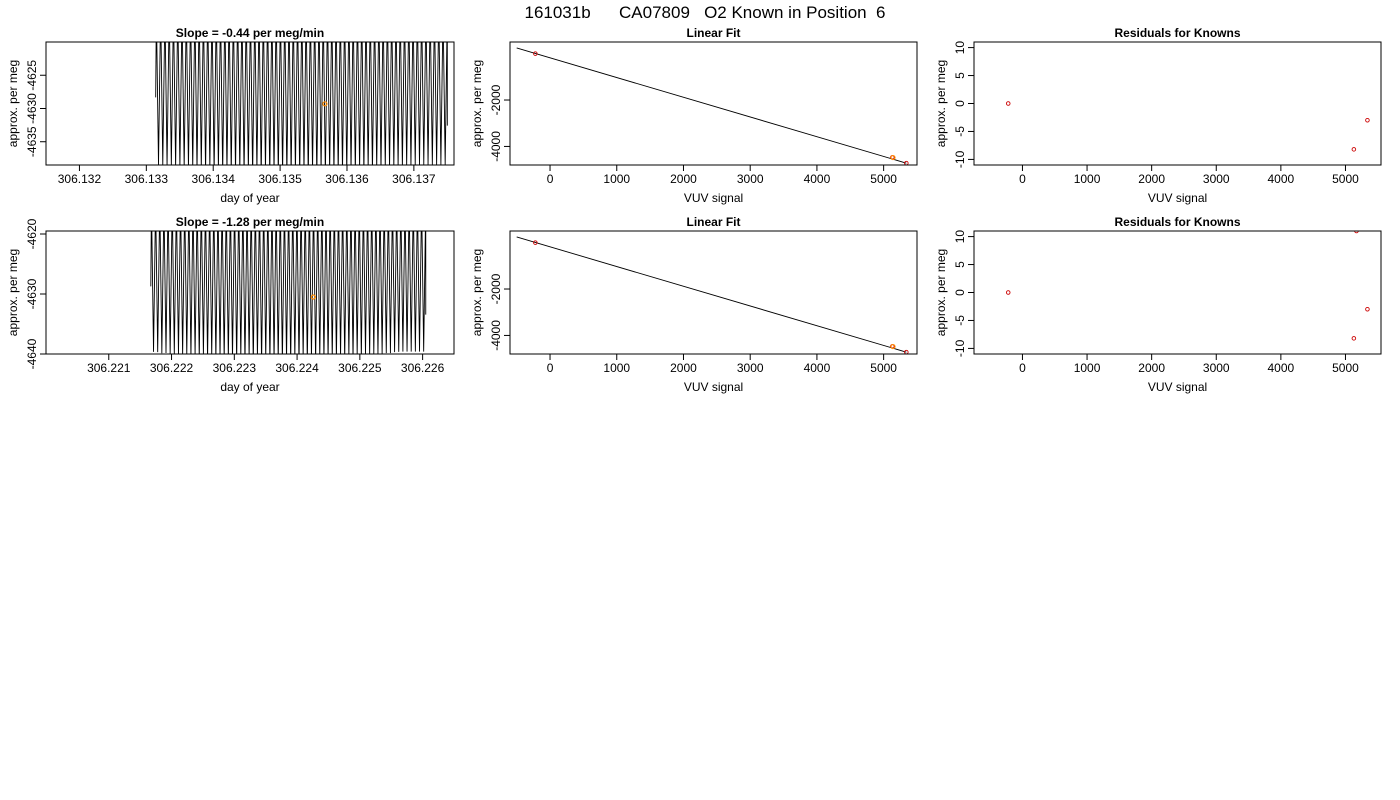  Describe the element at coordinates (1177, 222) in the screenshot. I see `panel-title: Residuals for Knowns` at that location.